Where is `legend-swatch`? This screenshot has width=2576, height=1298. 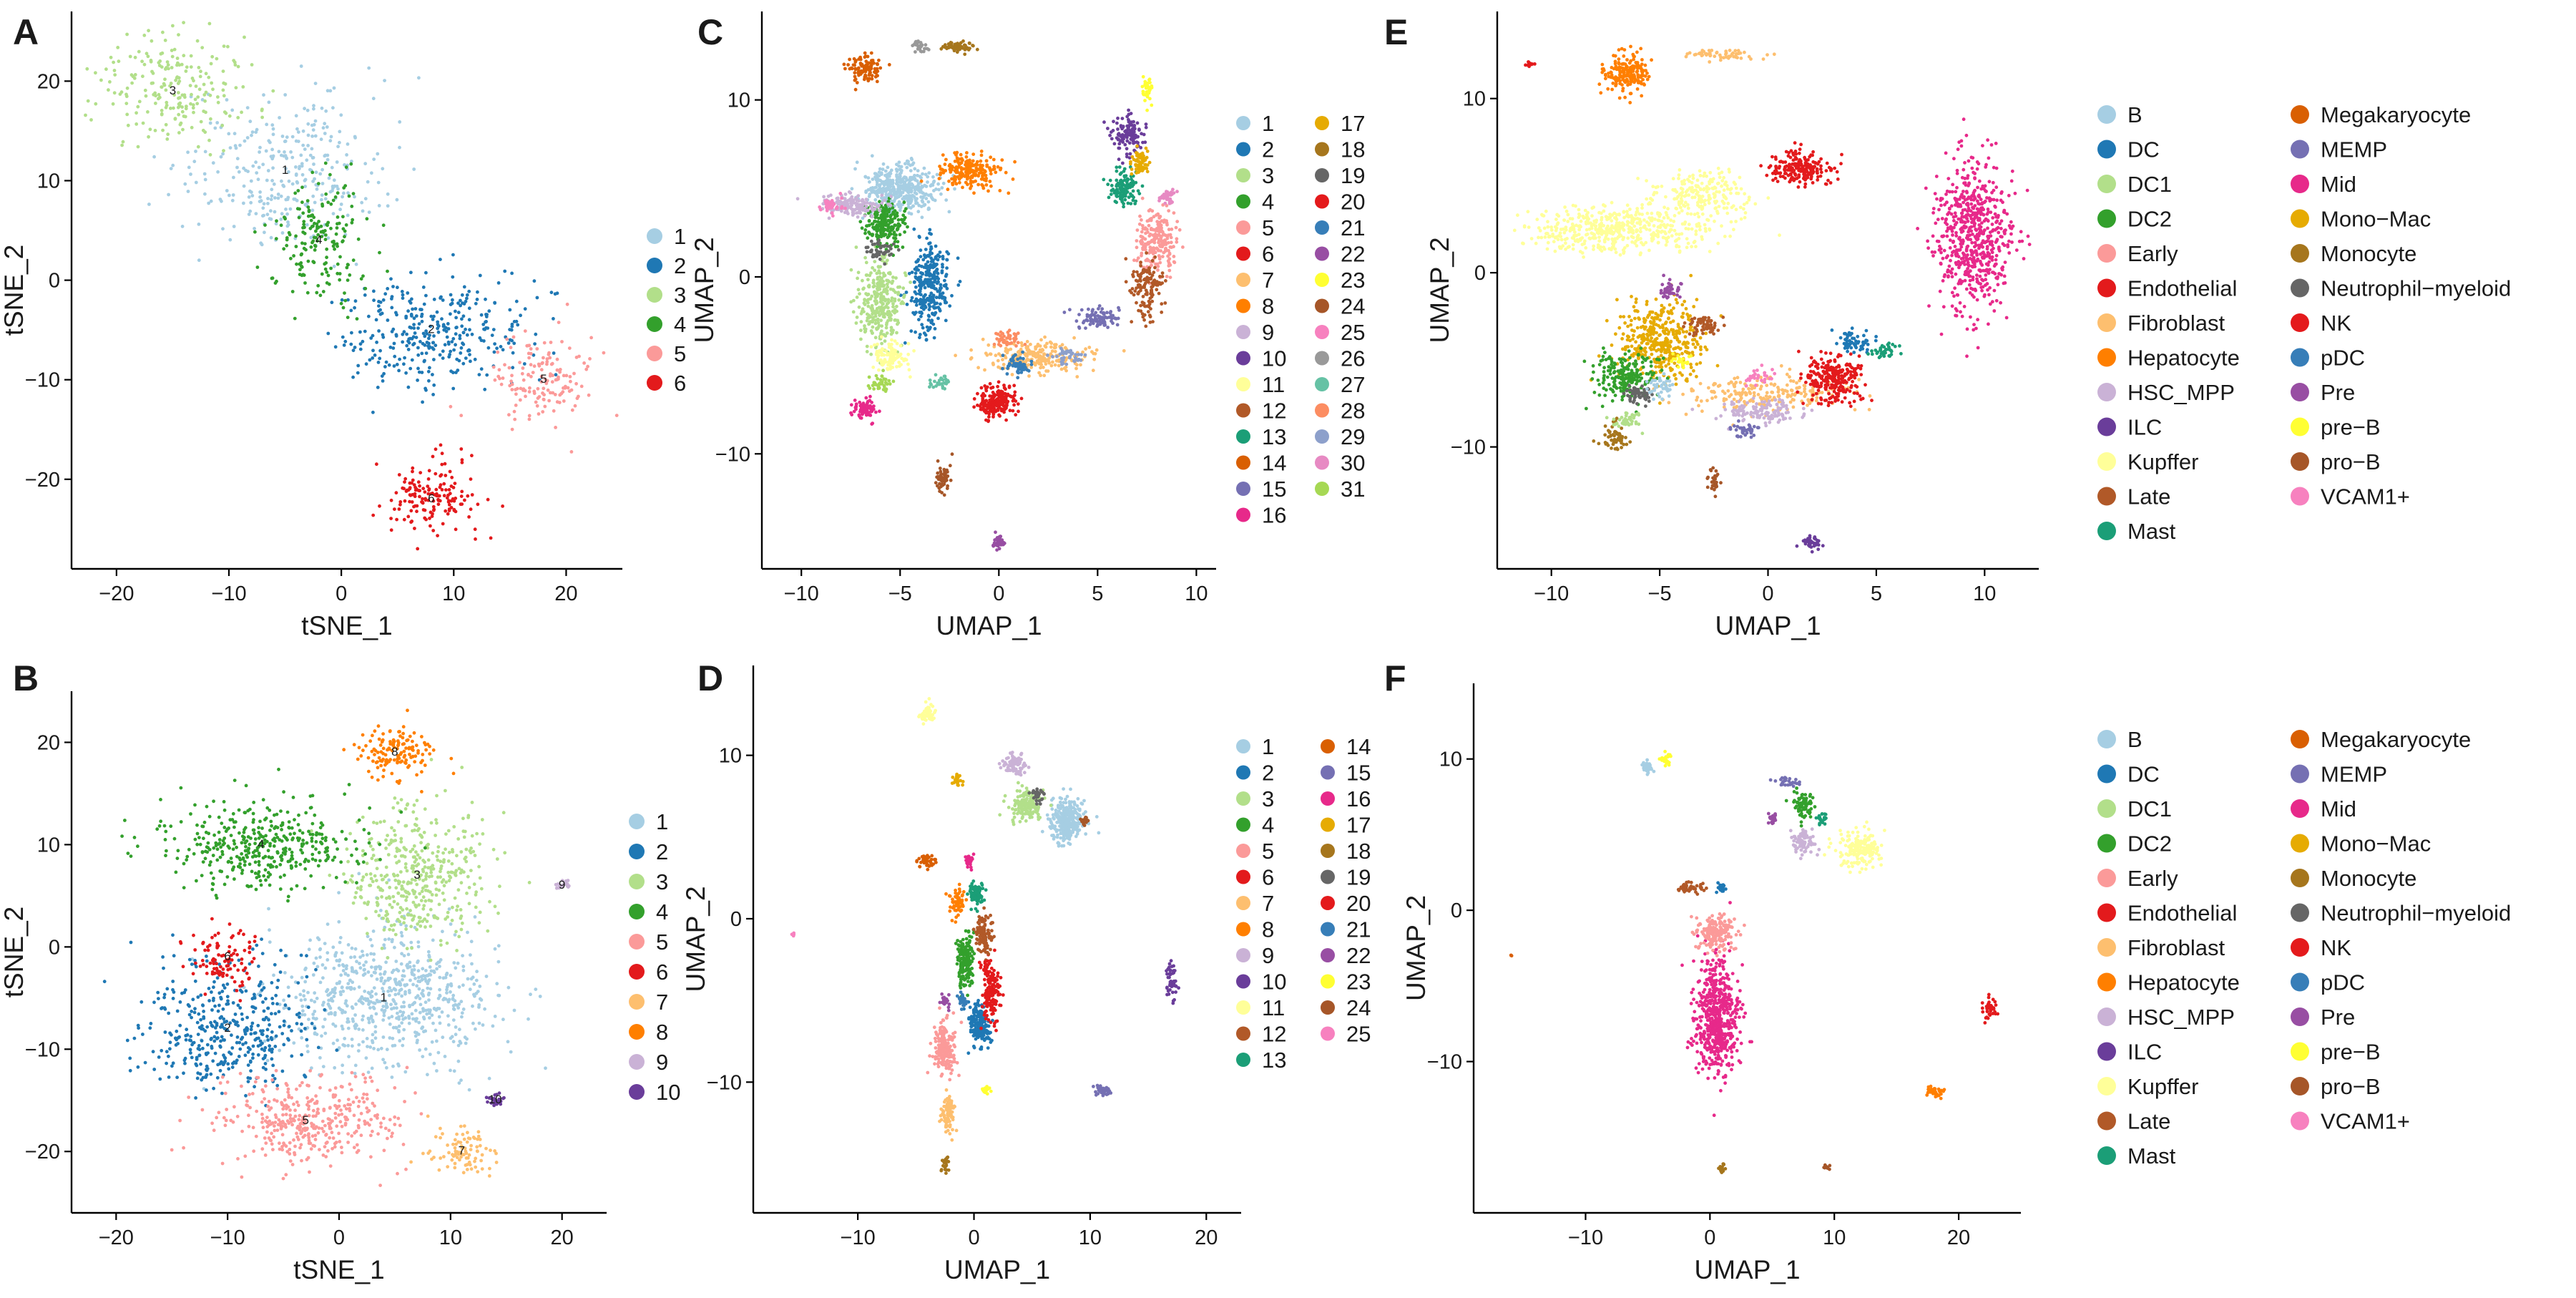
legend-swatch is located at coordinates (637, 972).